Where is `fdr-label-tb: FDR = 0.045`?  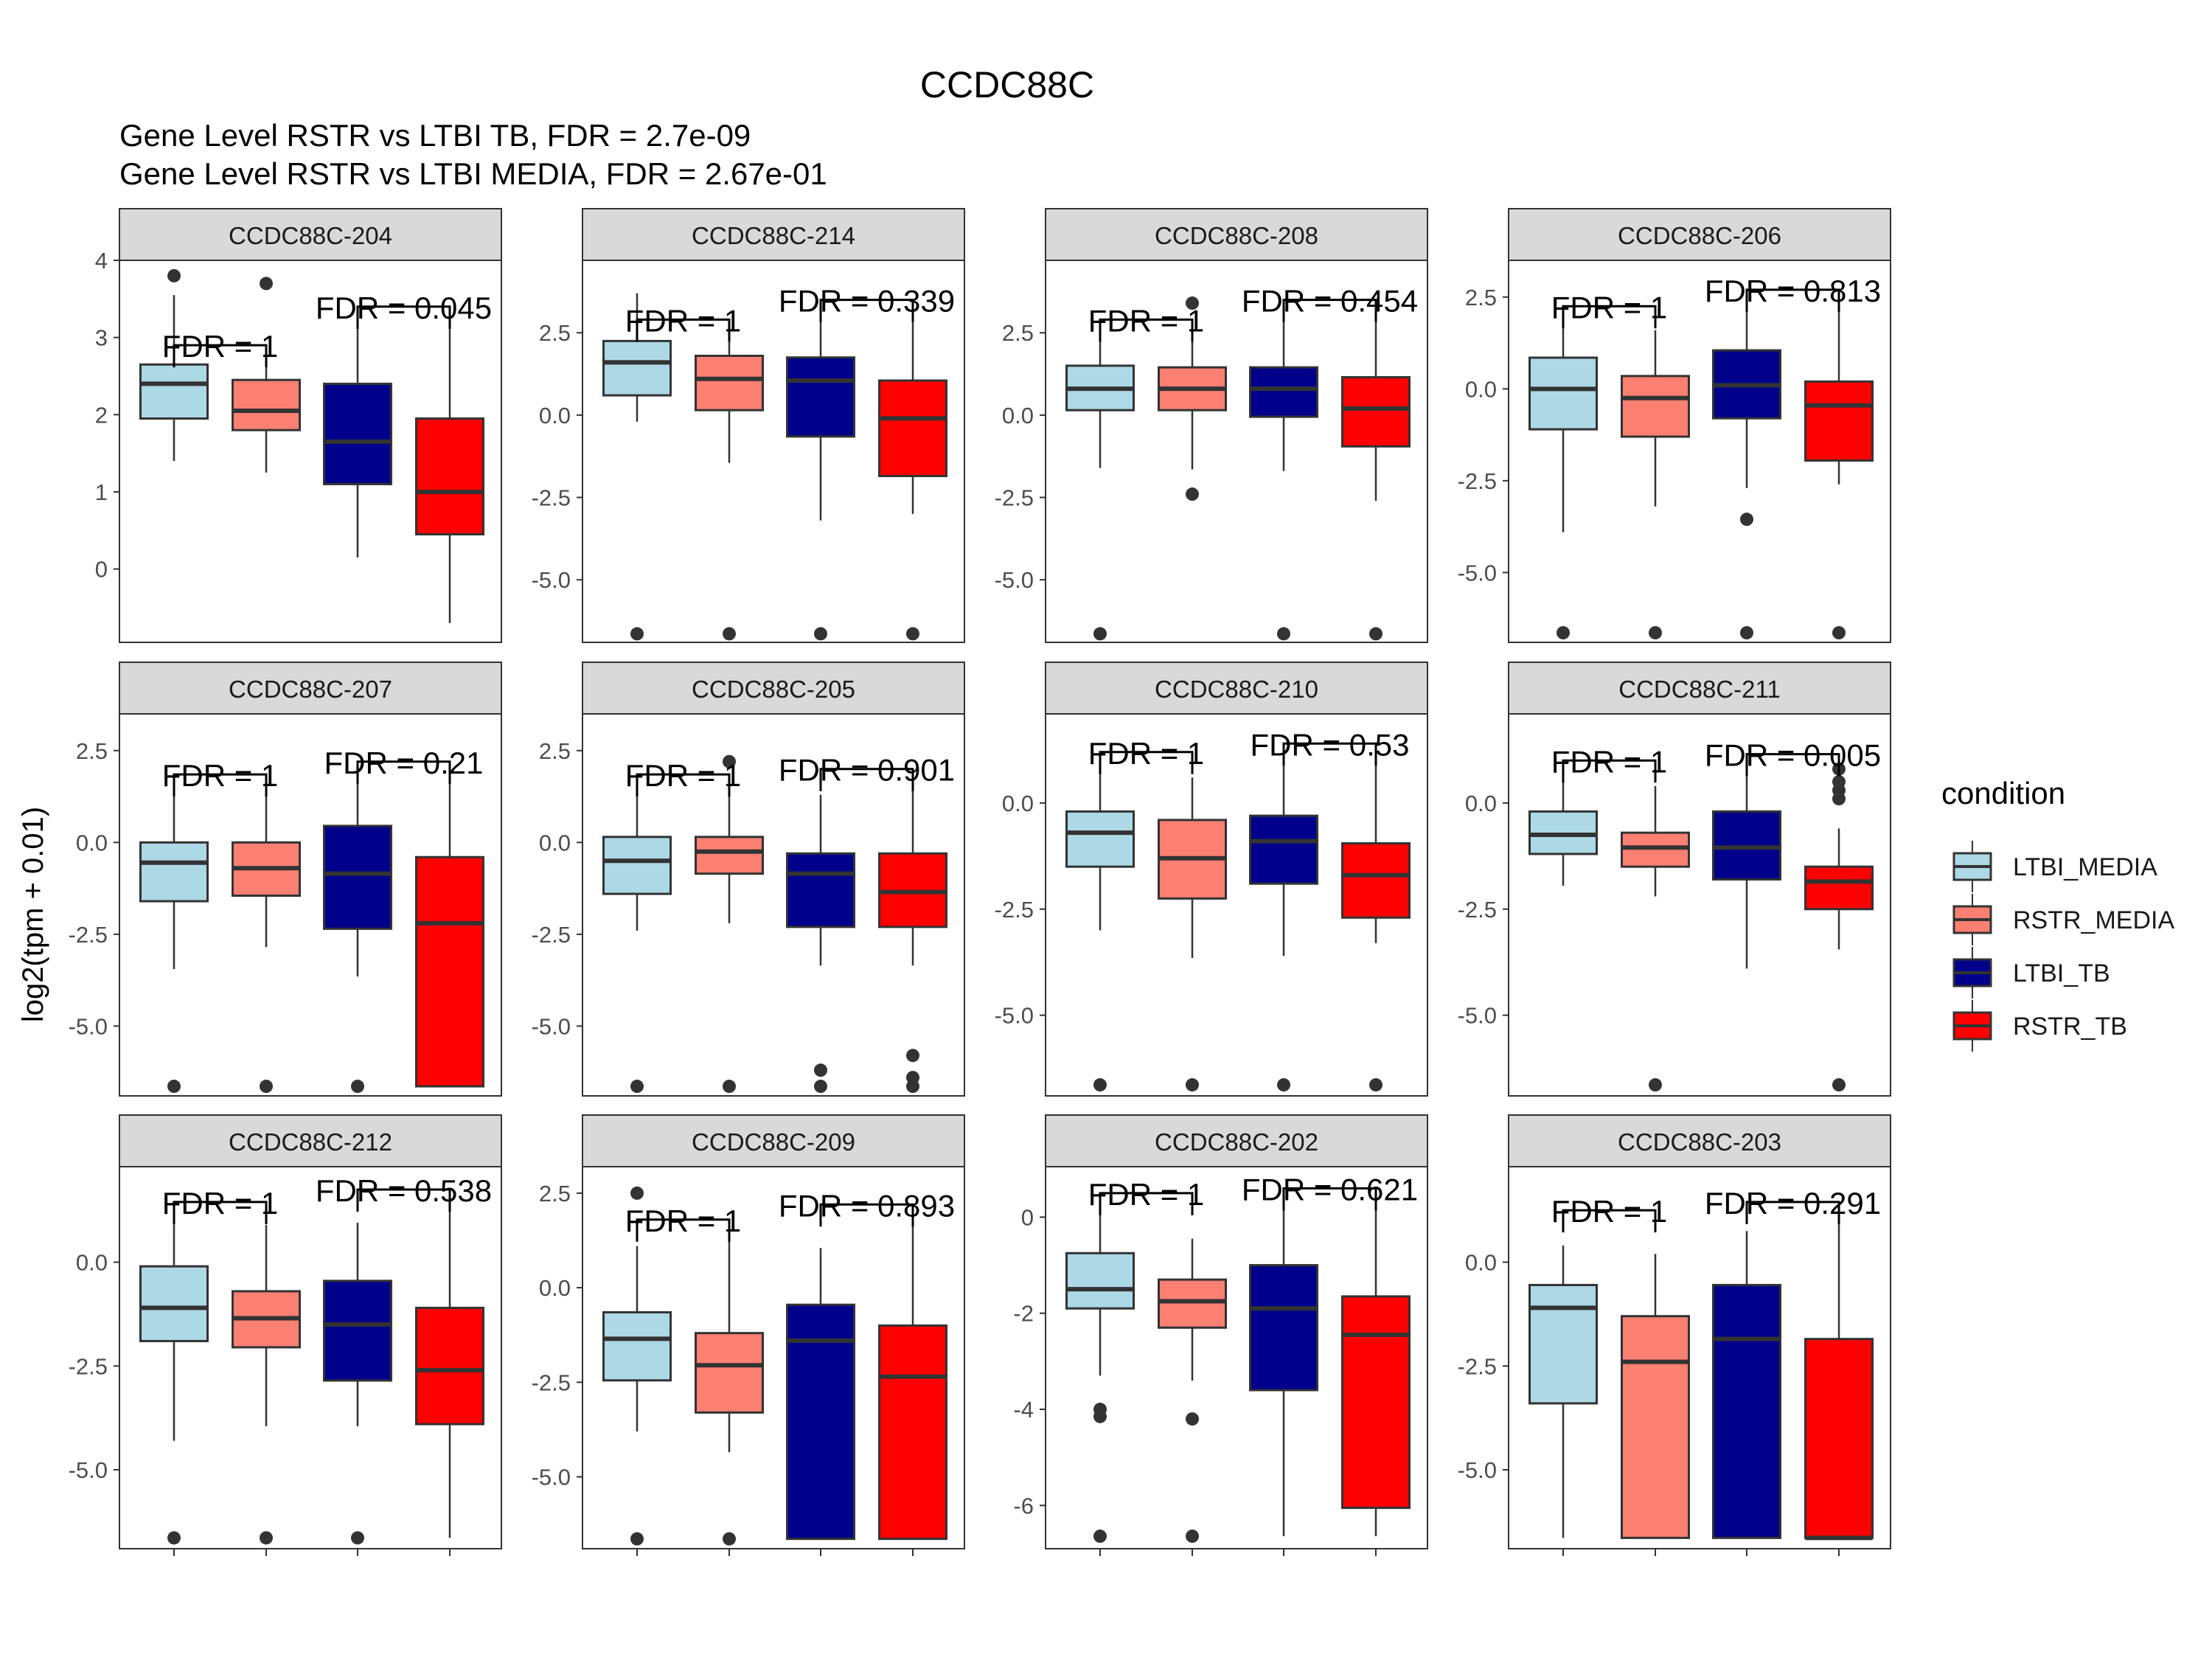
fdr-label-tb: FDR = 0.045 is located at coordinates (404, 308).